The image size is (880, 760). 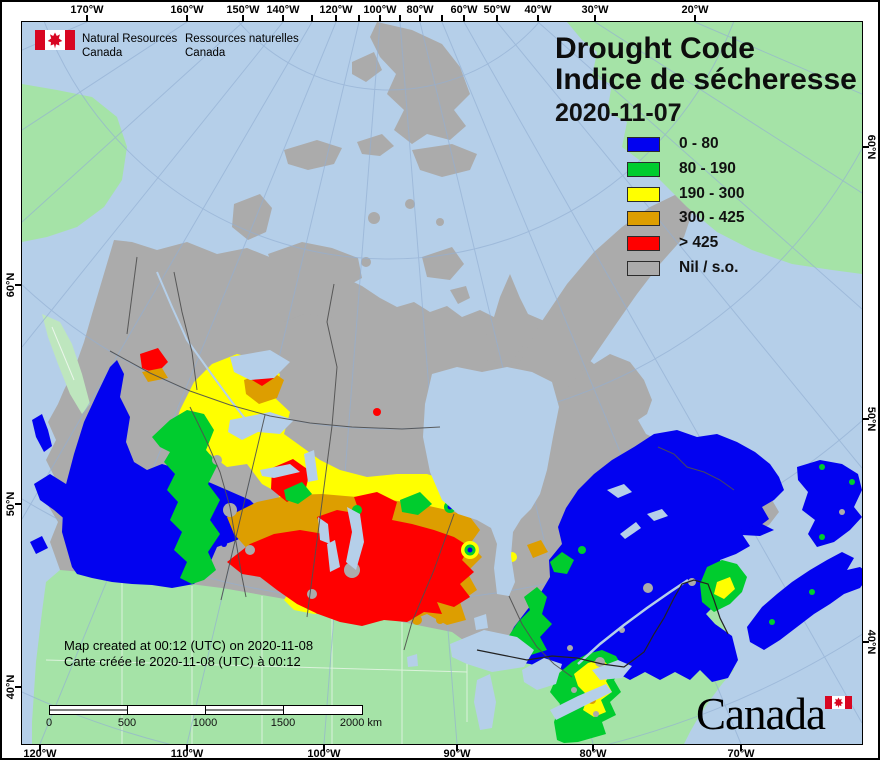 I want to click on scale-bar, so click(x=206, y=710).